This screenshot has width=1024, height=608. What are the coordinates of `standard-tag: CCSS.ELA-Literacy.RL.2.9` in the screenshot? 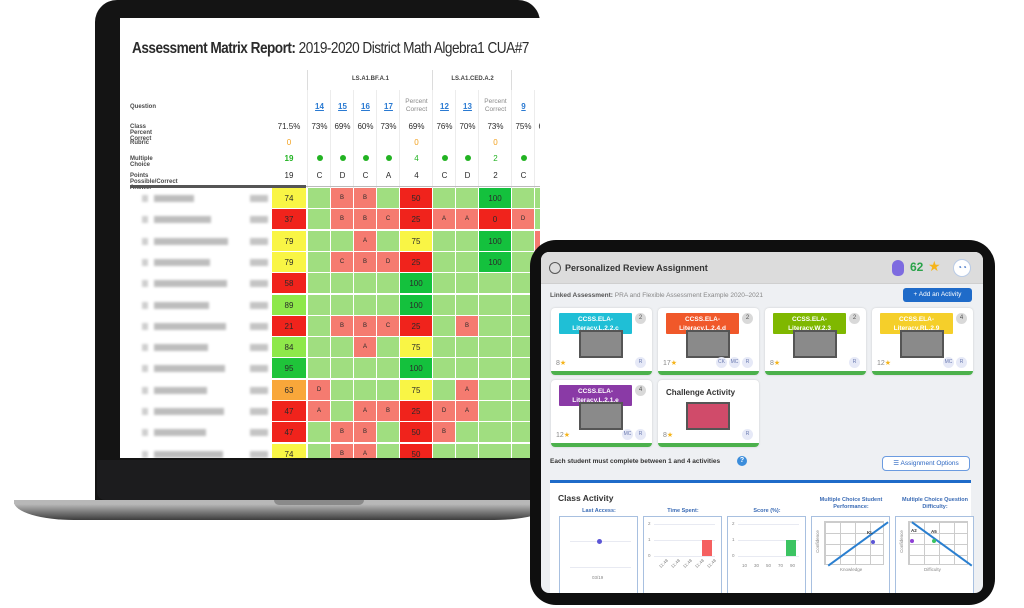 It's located at (916, 323).